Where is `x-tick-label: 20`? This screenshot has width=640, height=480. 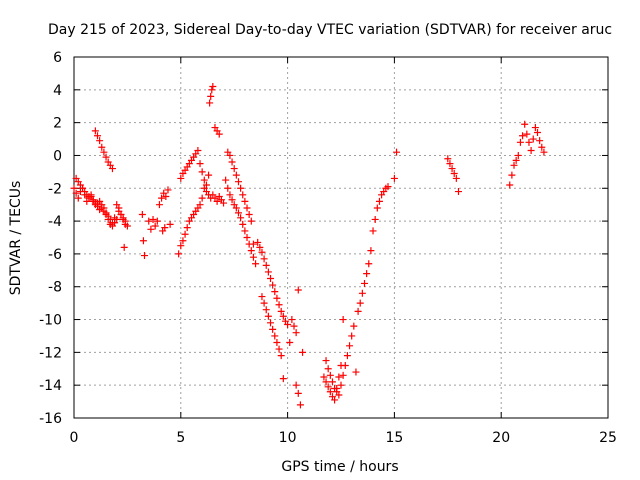 x-tick-label: 20 is located at coordinates (501, 438).